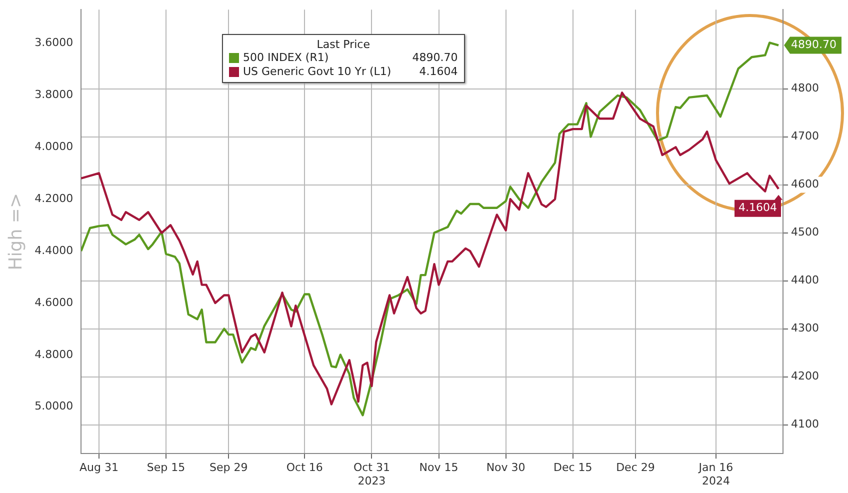 Image resolution: width=848 pixels, height=493 pixels. What do you see at coordinates (98, 467) in the screenshot?
I see `x-tick-label: Aug 31` at bounding box center [98, 467].